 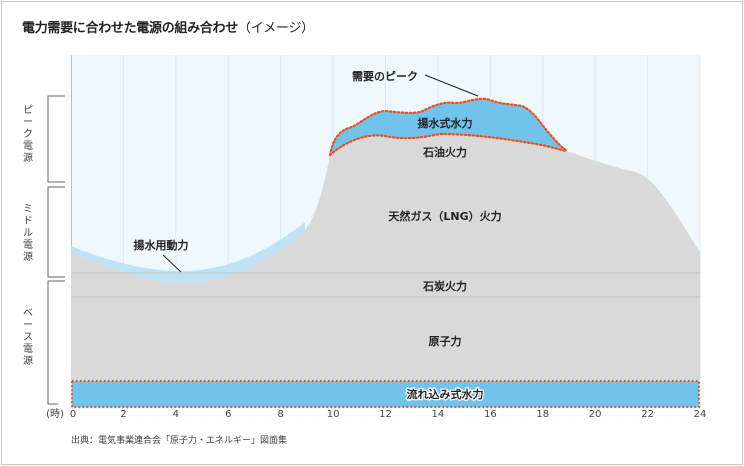 What do you see at coordinates (700, 414) in the screenshot?
I see `x-tick-label: 24` at bounding box center [700, 414].